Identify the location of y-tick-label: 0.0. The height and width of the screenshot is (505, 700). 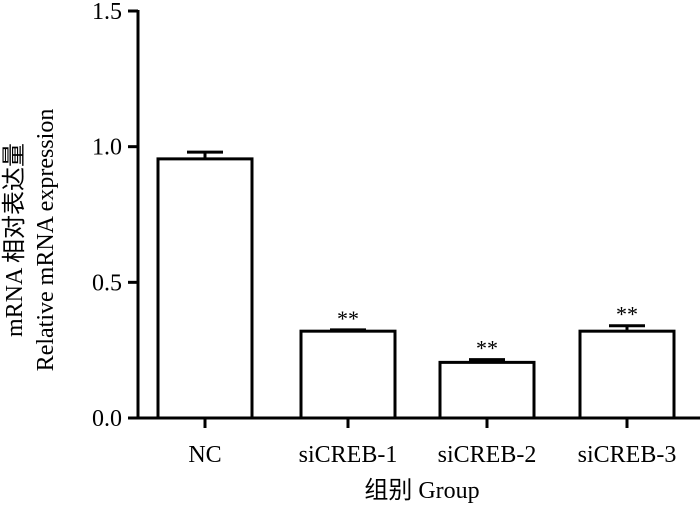
(107, 419).